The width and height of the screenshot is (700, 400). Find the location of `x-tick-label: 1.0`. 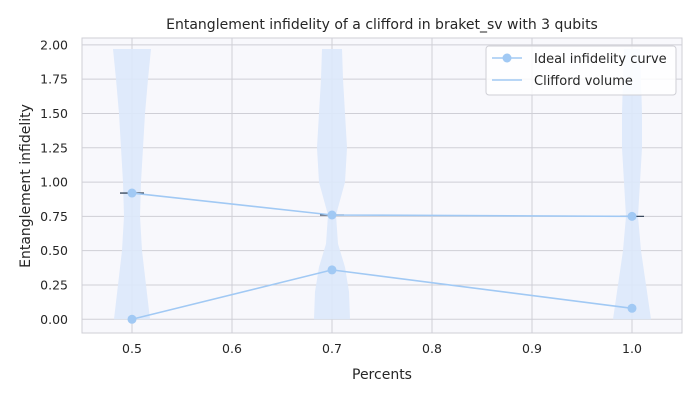

x-tick-label: 1.0 is located at coordinates (632, 348).